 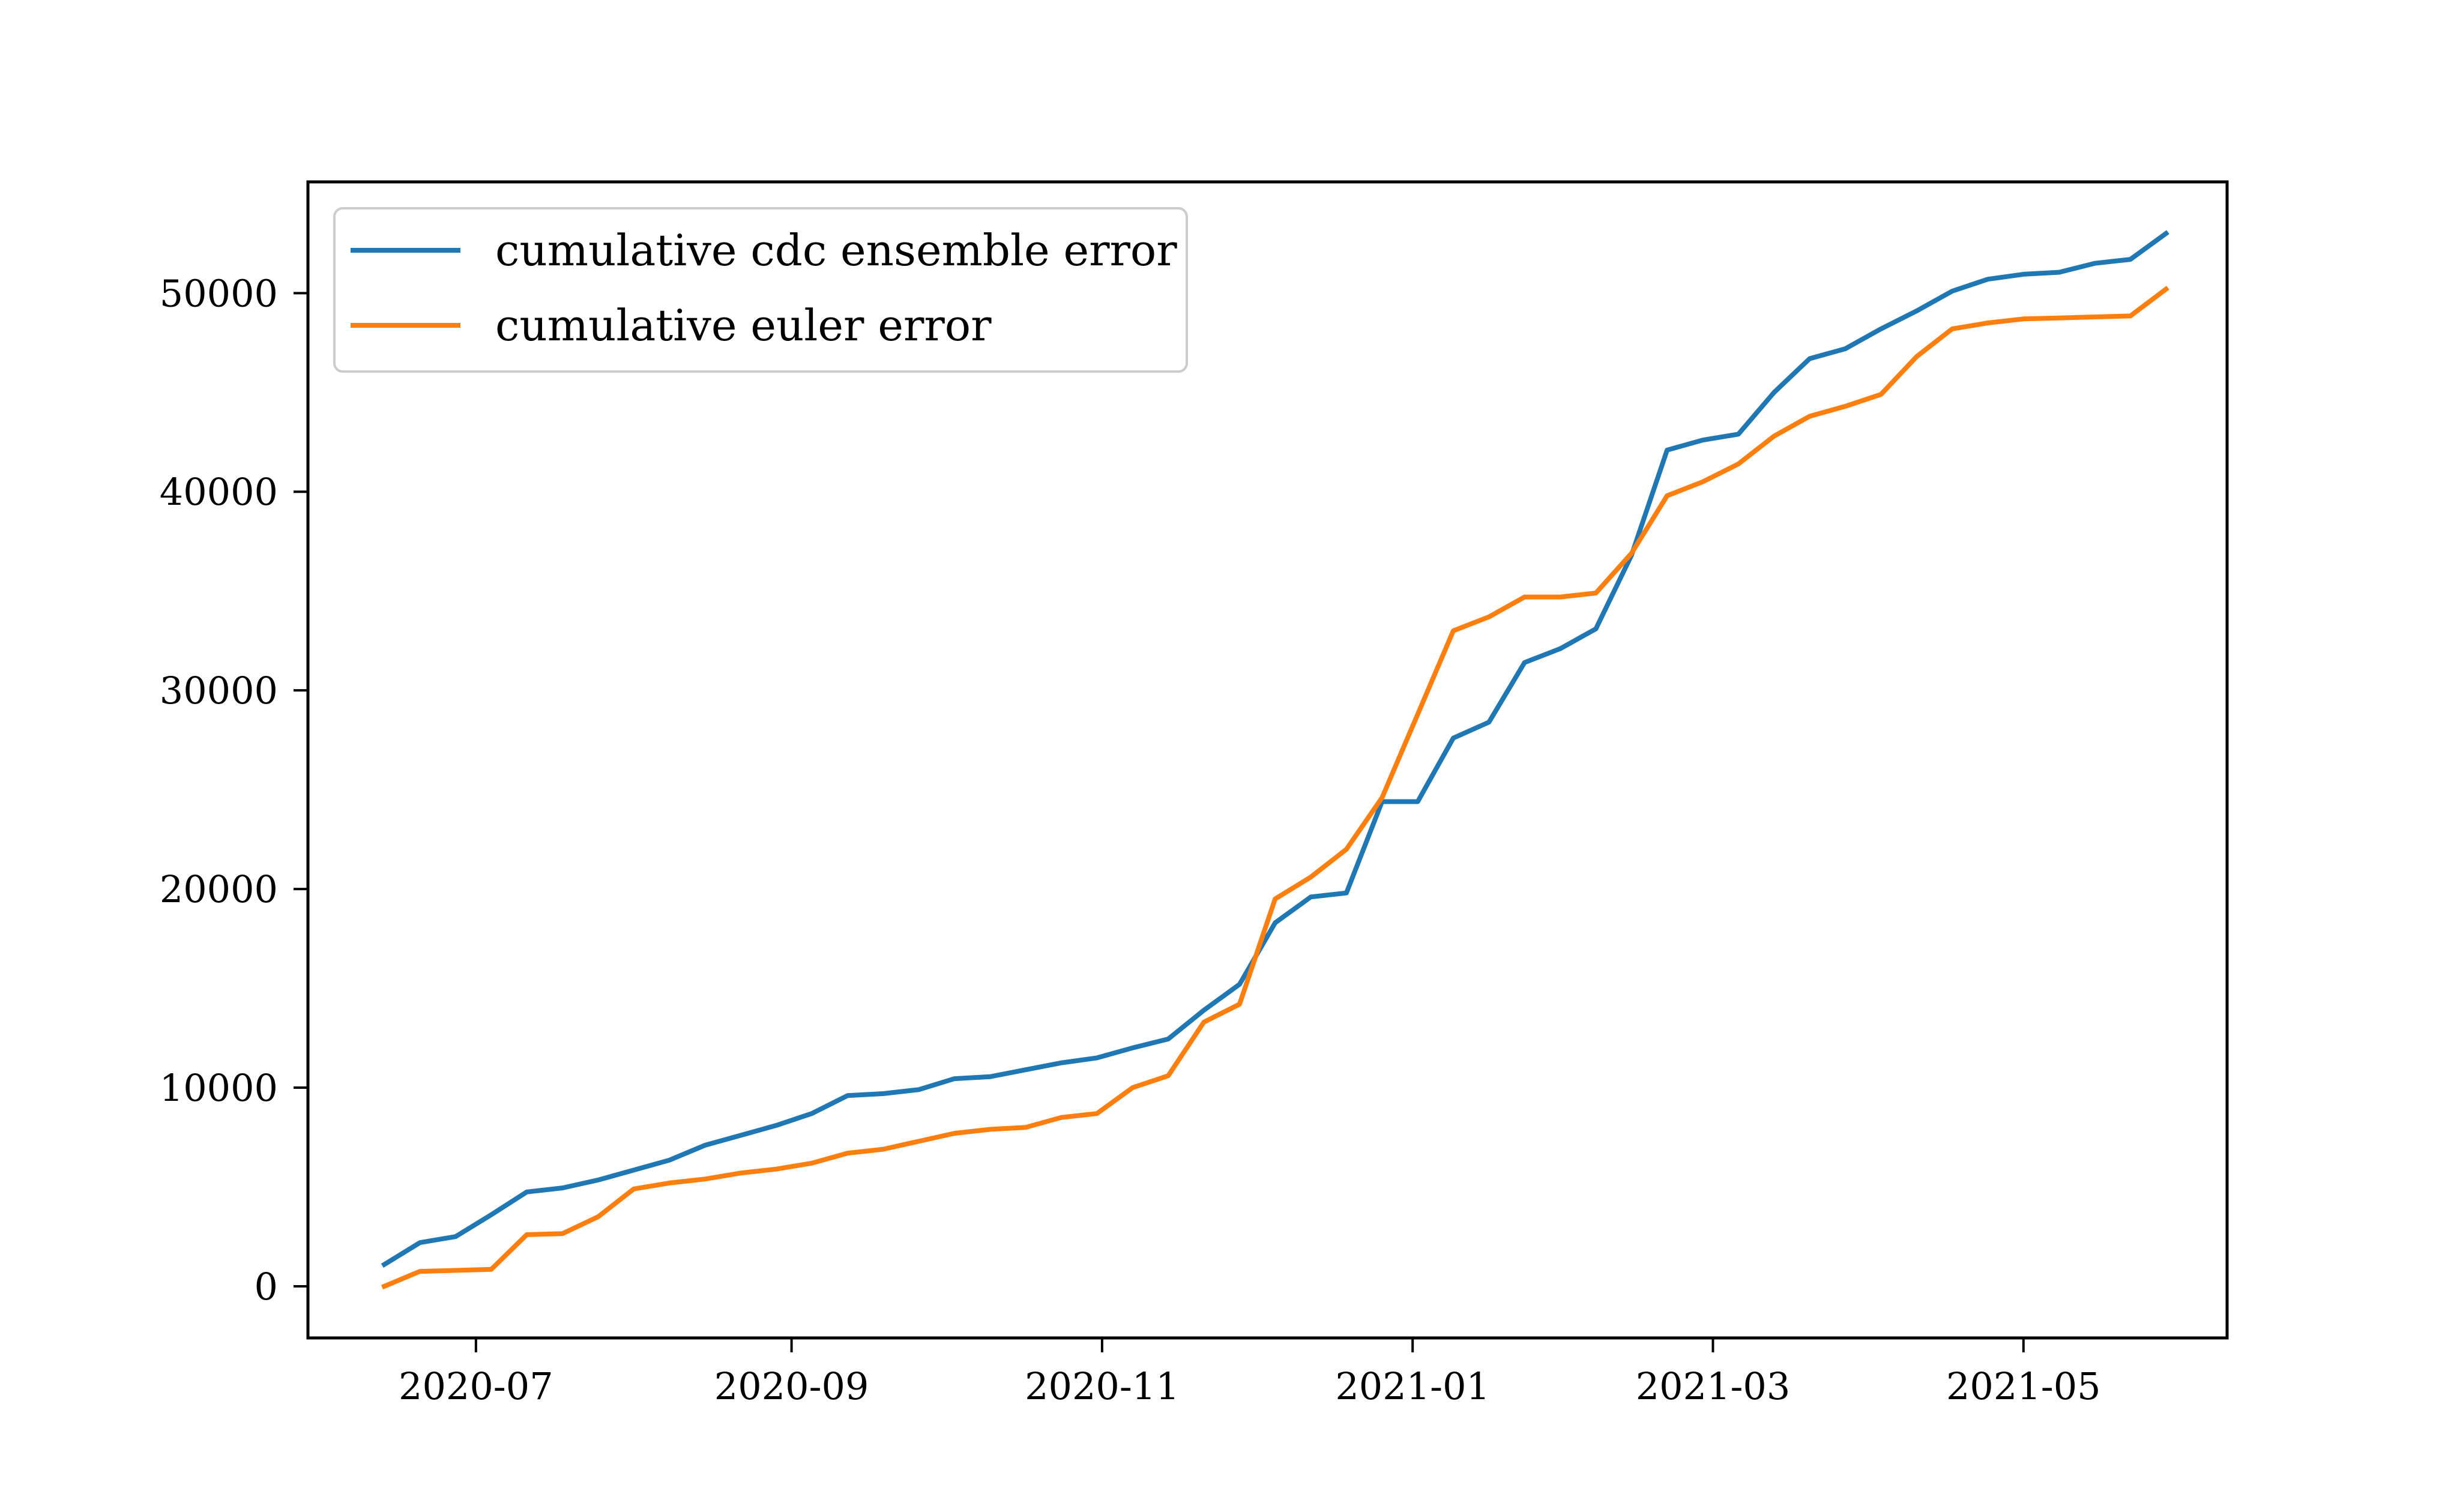 I want to click on y-axis: 0 10000 20000 30000 40000 50000, so click(x=234, y=790).